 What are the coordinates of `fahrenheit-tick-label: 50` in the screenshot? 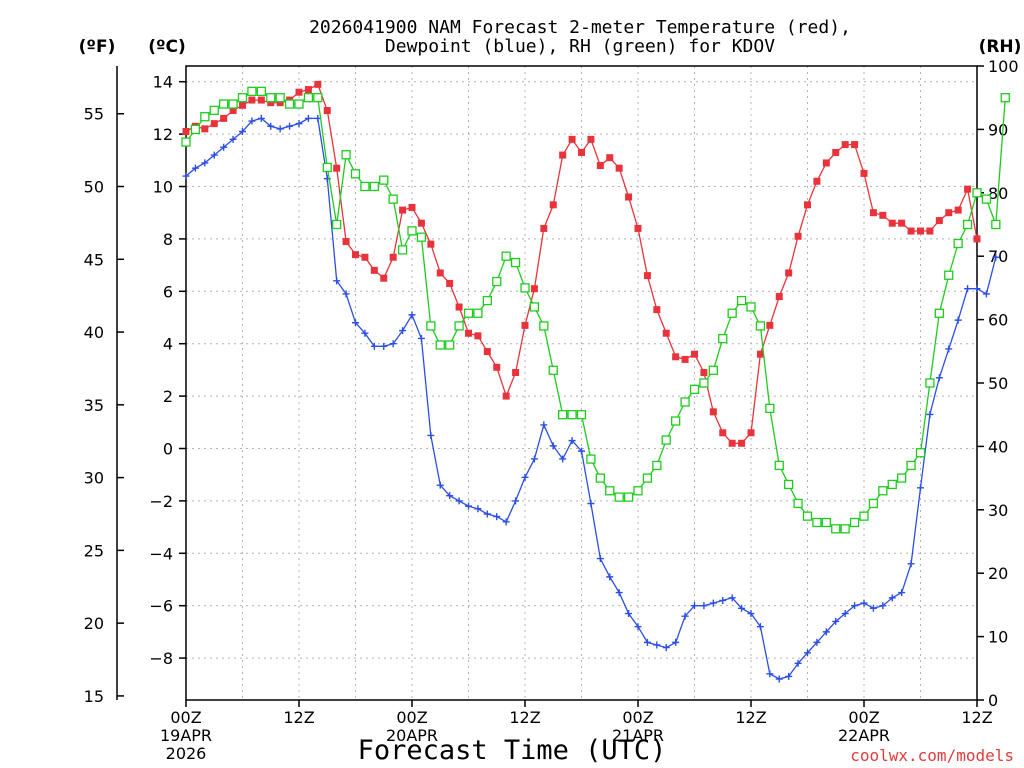 It's located at (94, 187).